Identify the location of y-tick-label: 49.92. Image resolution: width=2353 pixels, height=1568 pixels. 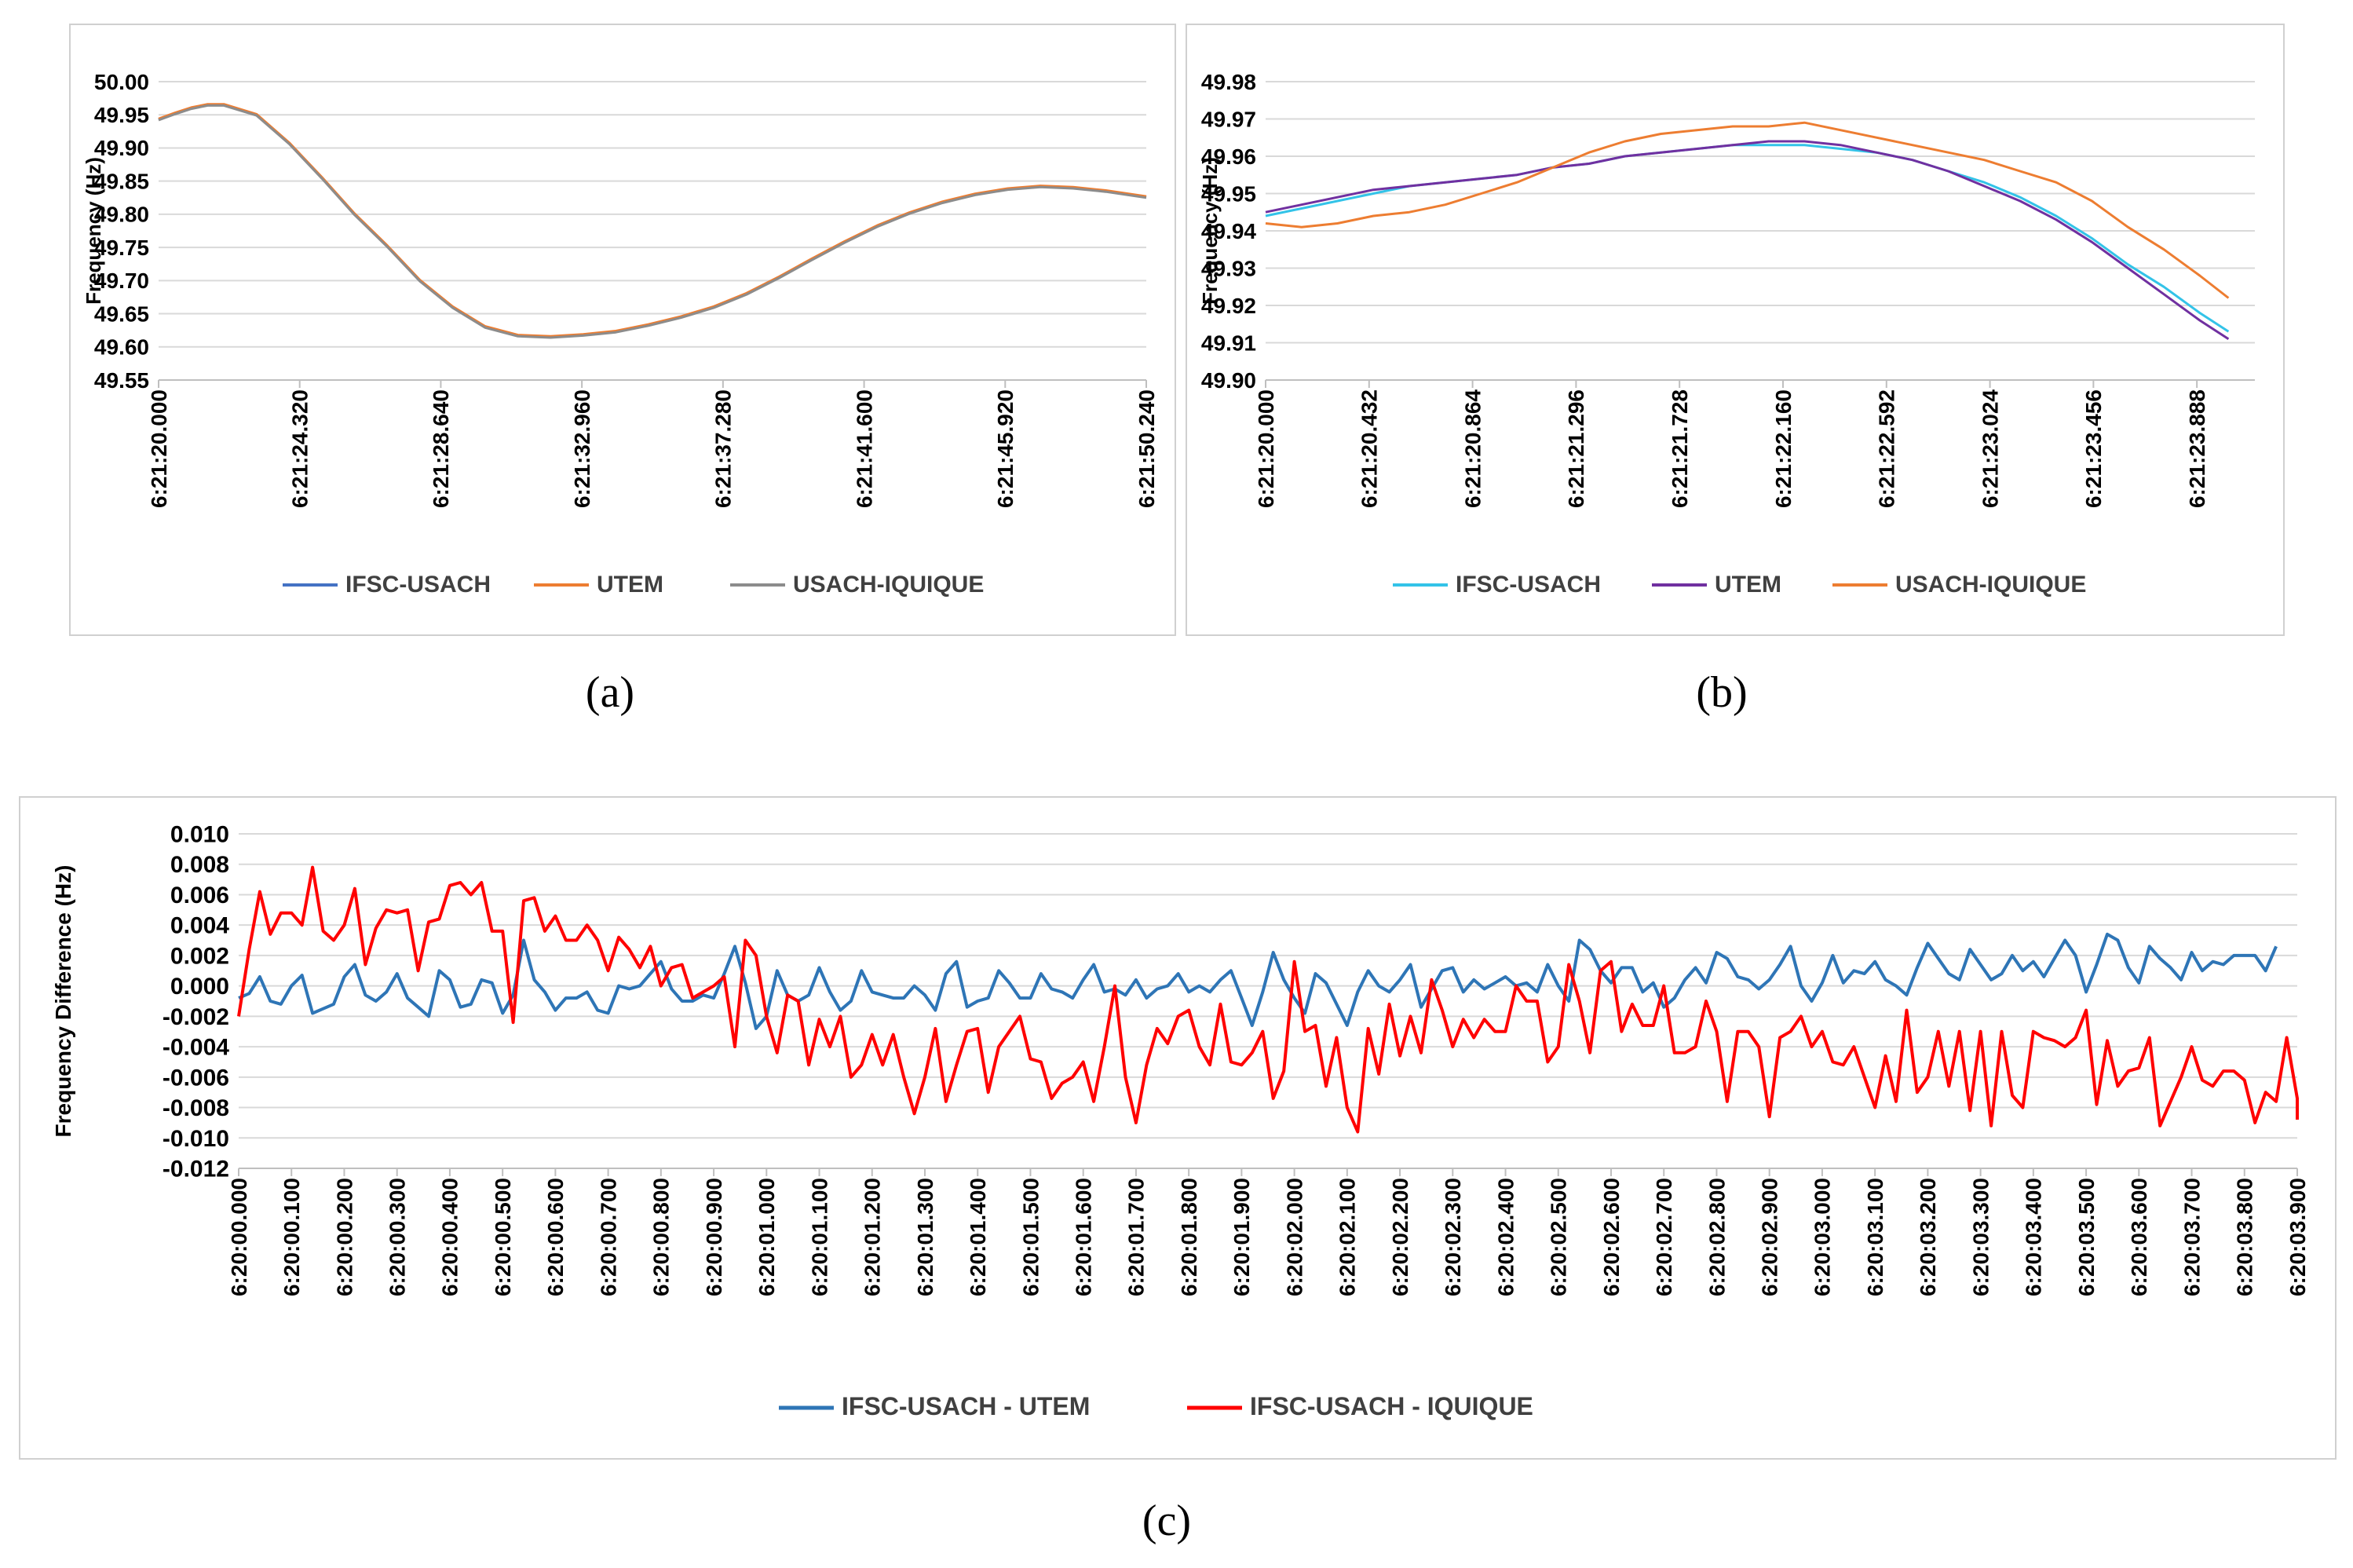
(1228, 306).